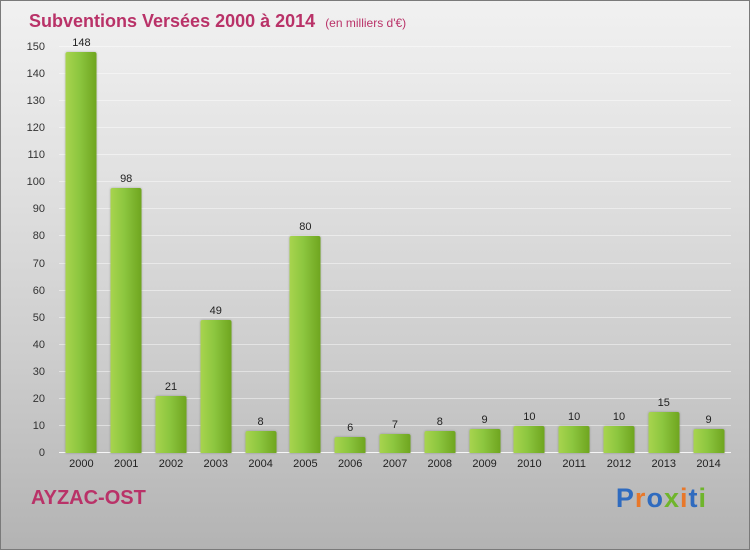  Describe the element at coordinates (35, 101) in the screenshot. I see `y-tick-label: 130` at that location.